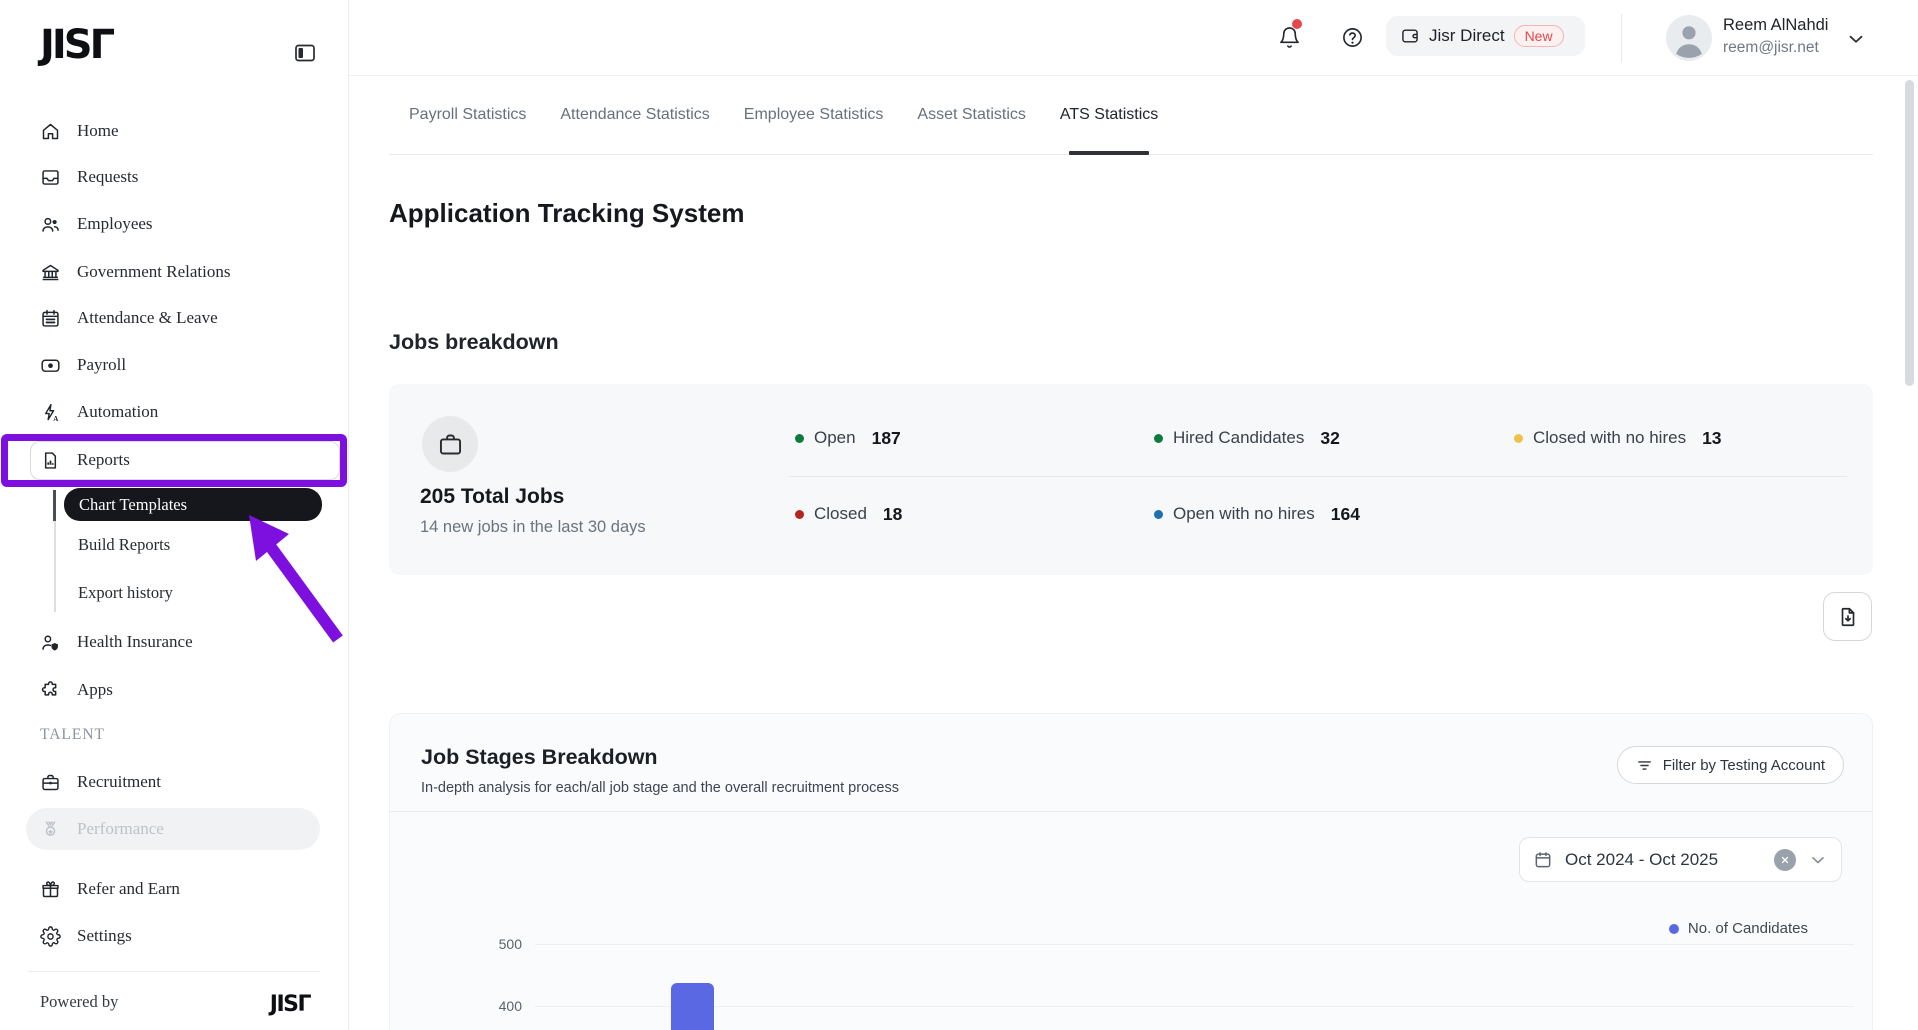  What do you see at coordinates (492, 496) in the screenshot?
I see `total-jobs-value: 205 Total Jobs` at bounding box center [492, 496].